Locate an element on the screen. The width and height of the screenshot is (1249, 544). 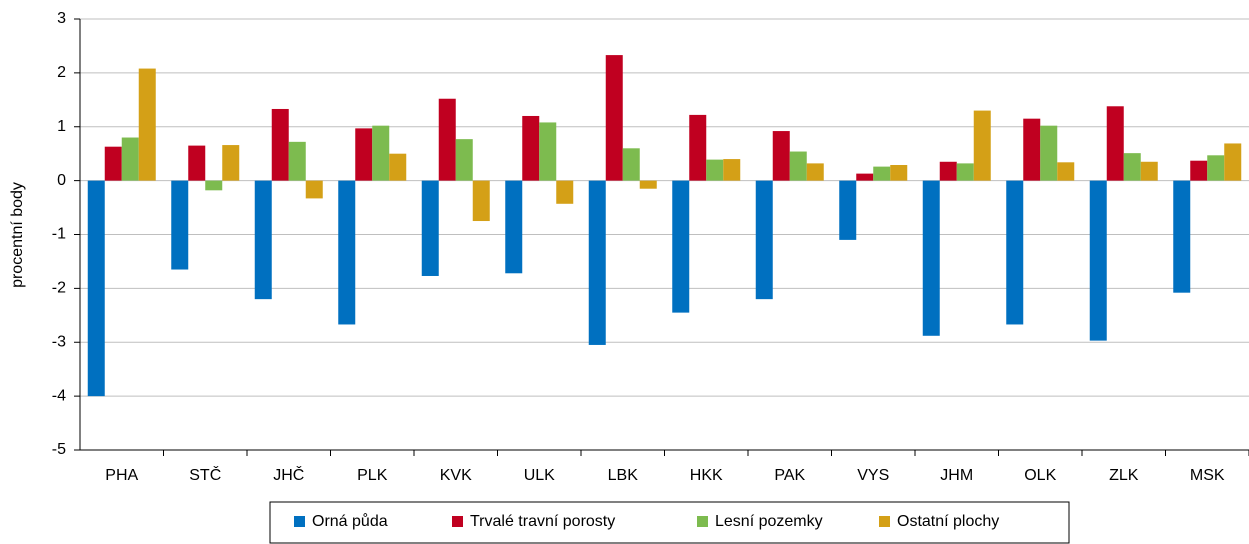
legend-label: Trvalé travní porosty is located at coordinates (542, 521).